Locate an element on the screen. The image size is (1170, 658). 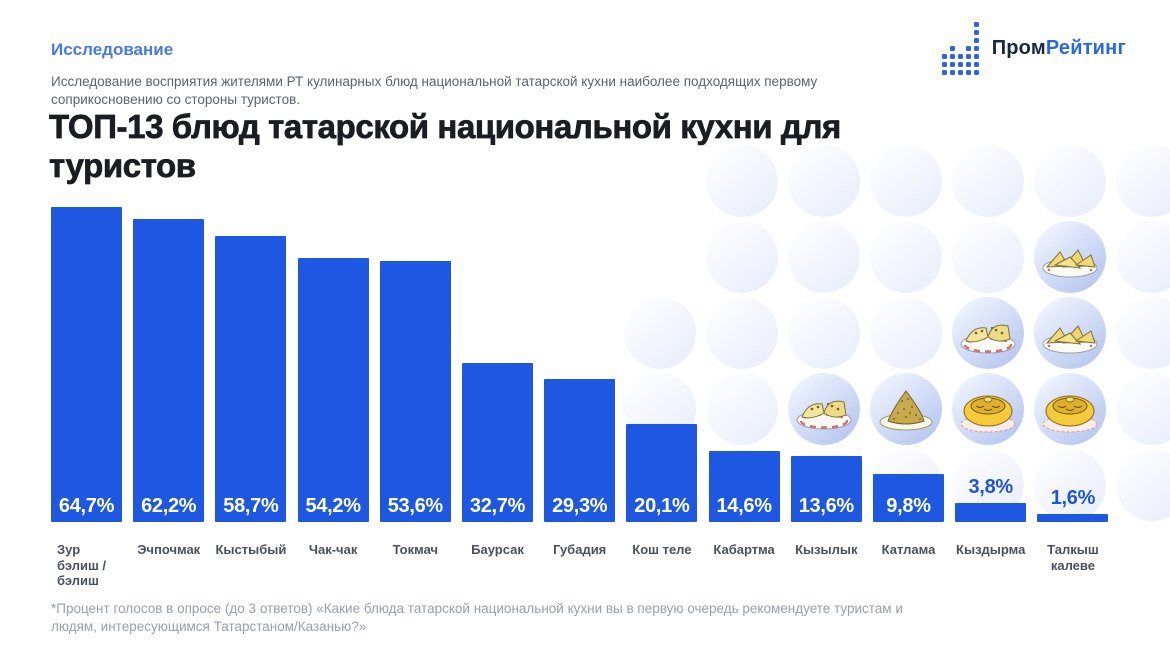
bar-value: 13,6% is located at coordinates (826, 506).